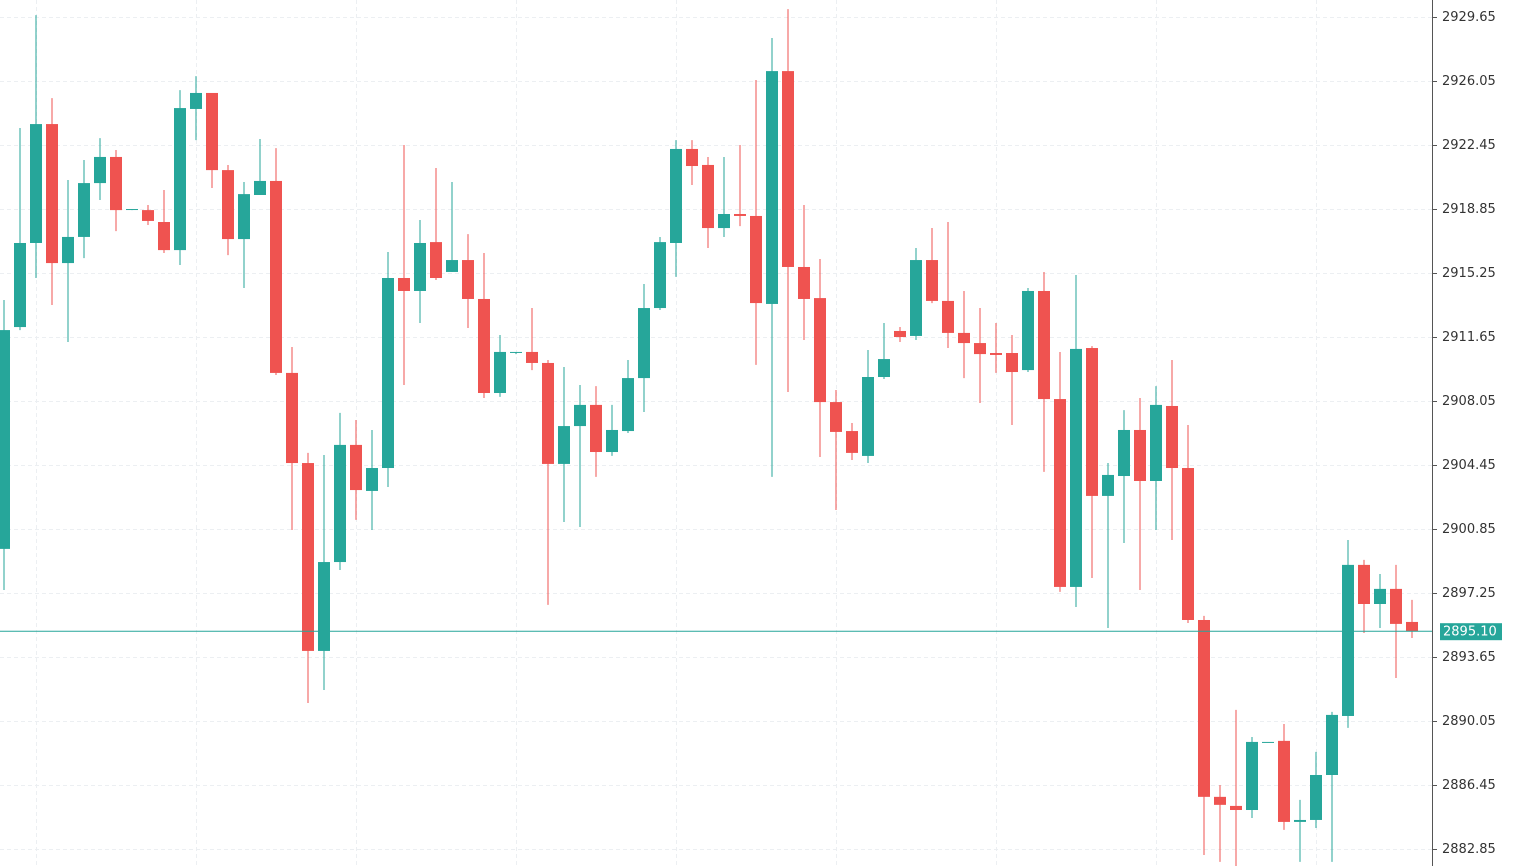 Image resolution: width=1514 pixels, height=866 pixels. Describe the element at coordinates (1469, 145) in the screenshot. I see `y-tick-label: 2922.45` at that location.